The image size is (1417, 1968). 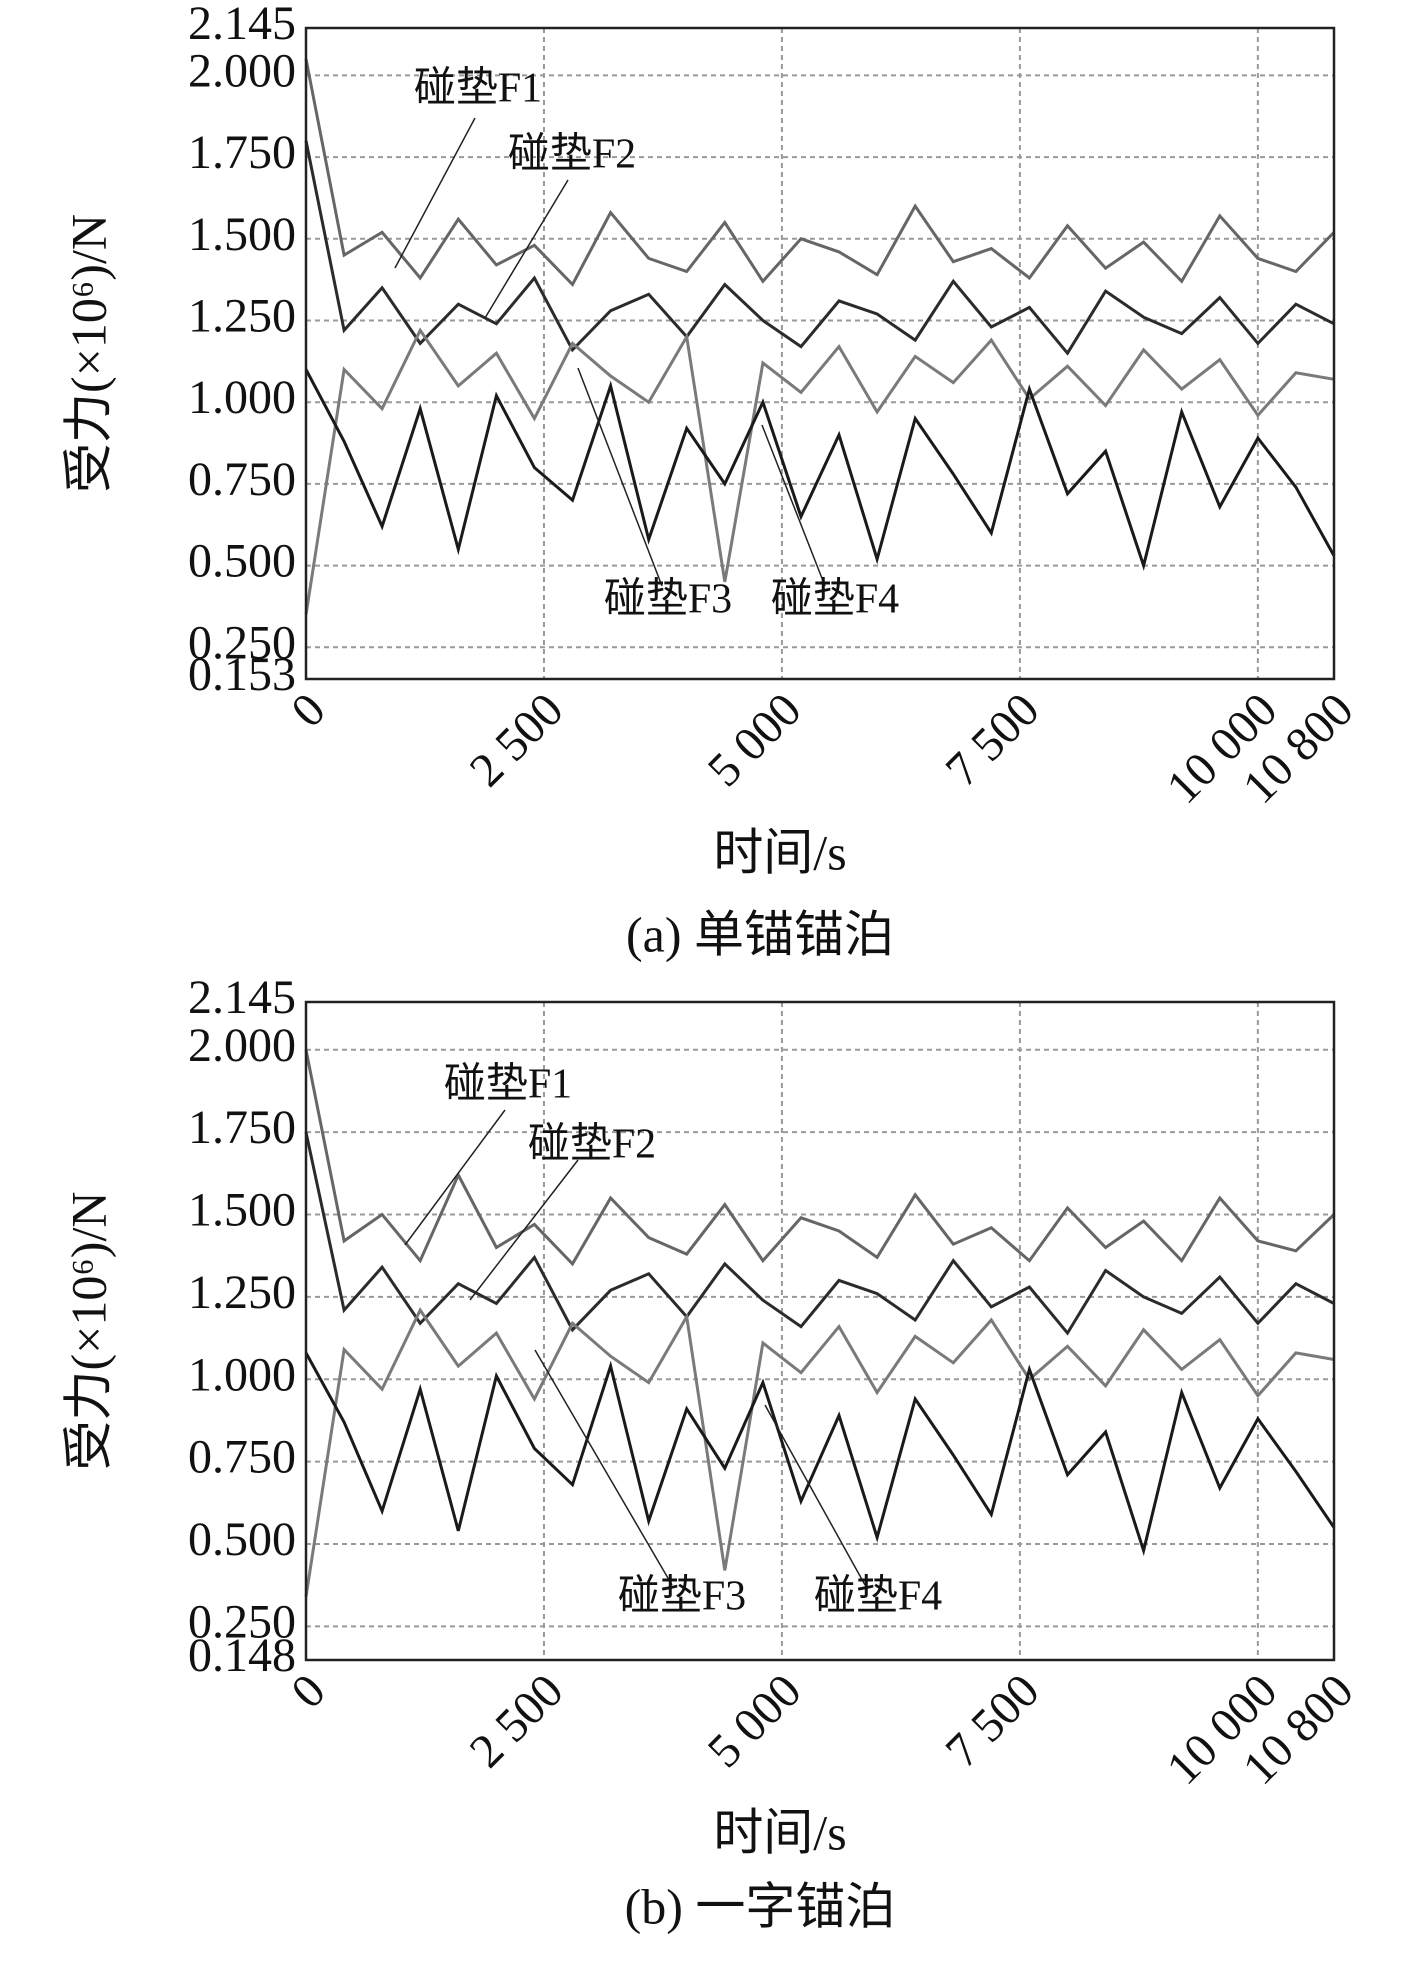 What do you see at coordinates (760, 934) in the screenshot?
I see `panel-caption: (a) 单锚锚泊` at bounding box center [760, 934].